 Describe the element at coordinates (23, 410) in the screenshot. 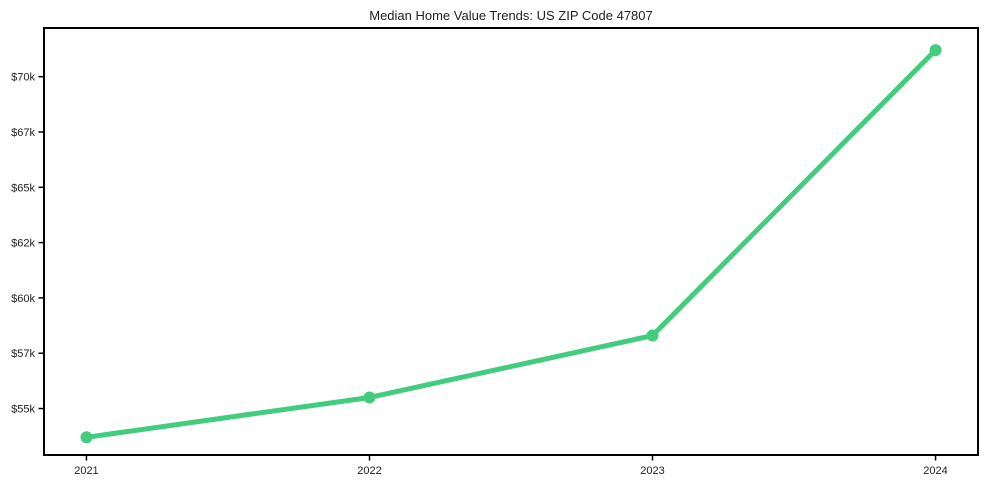

I see `y-tick-label: $55k` at that location.